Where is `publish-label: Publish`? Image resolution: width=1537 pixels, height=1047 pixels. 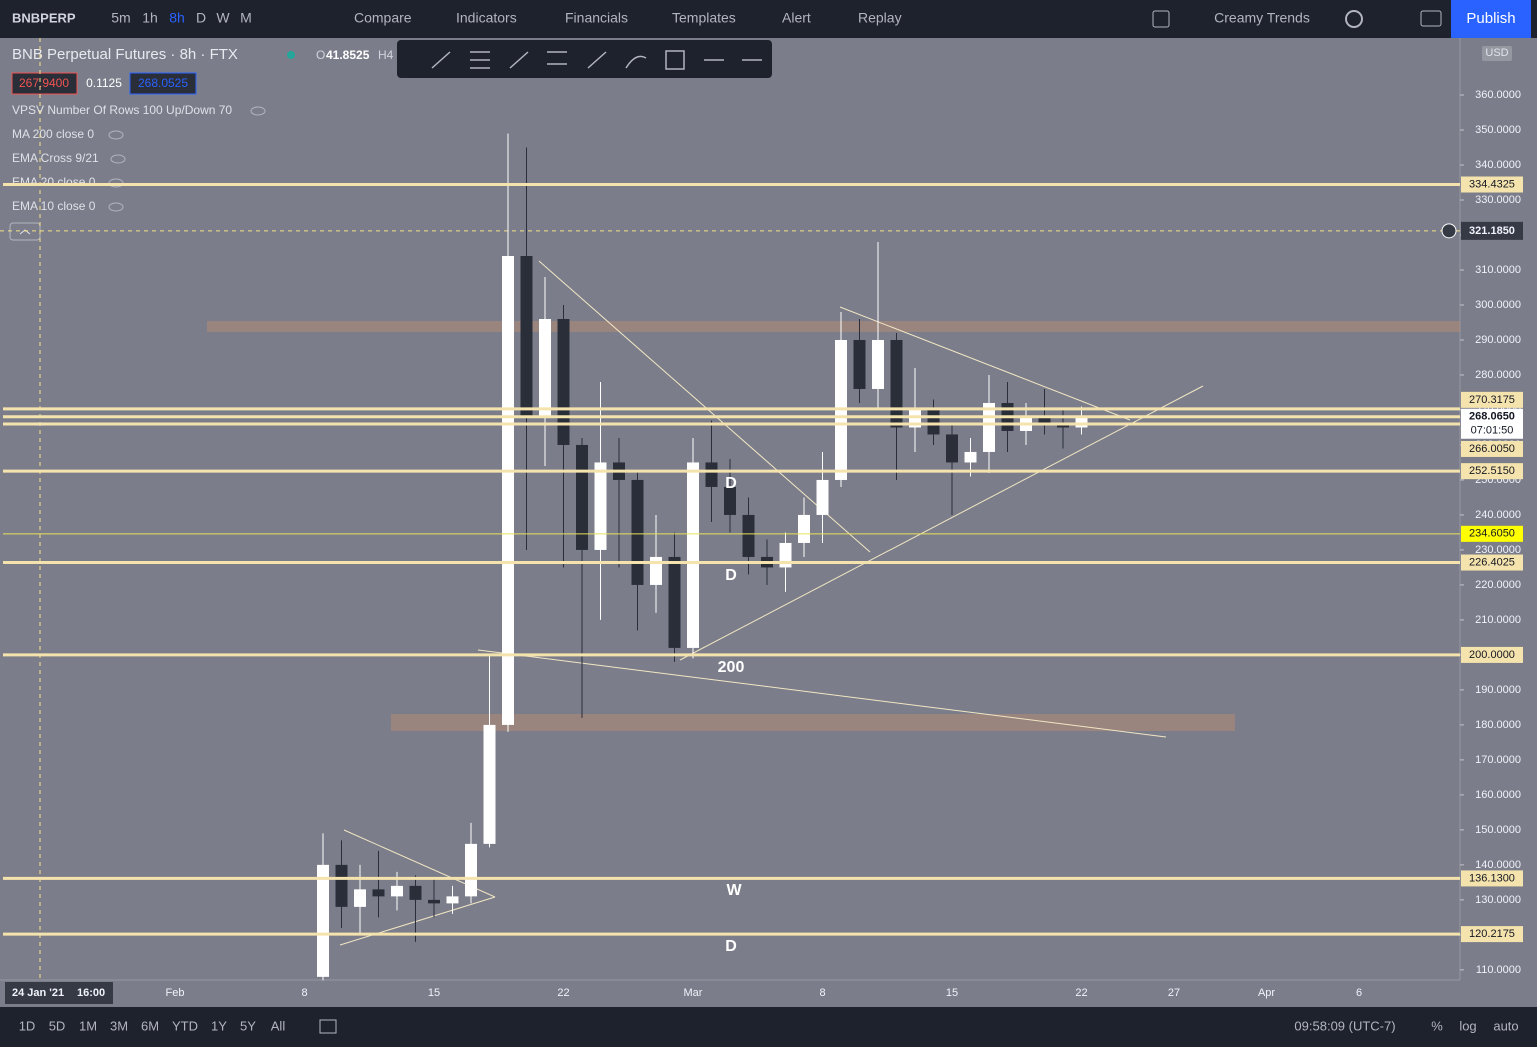
publish-label: Publish is located at coordinates (1490, 18).